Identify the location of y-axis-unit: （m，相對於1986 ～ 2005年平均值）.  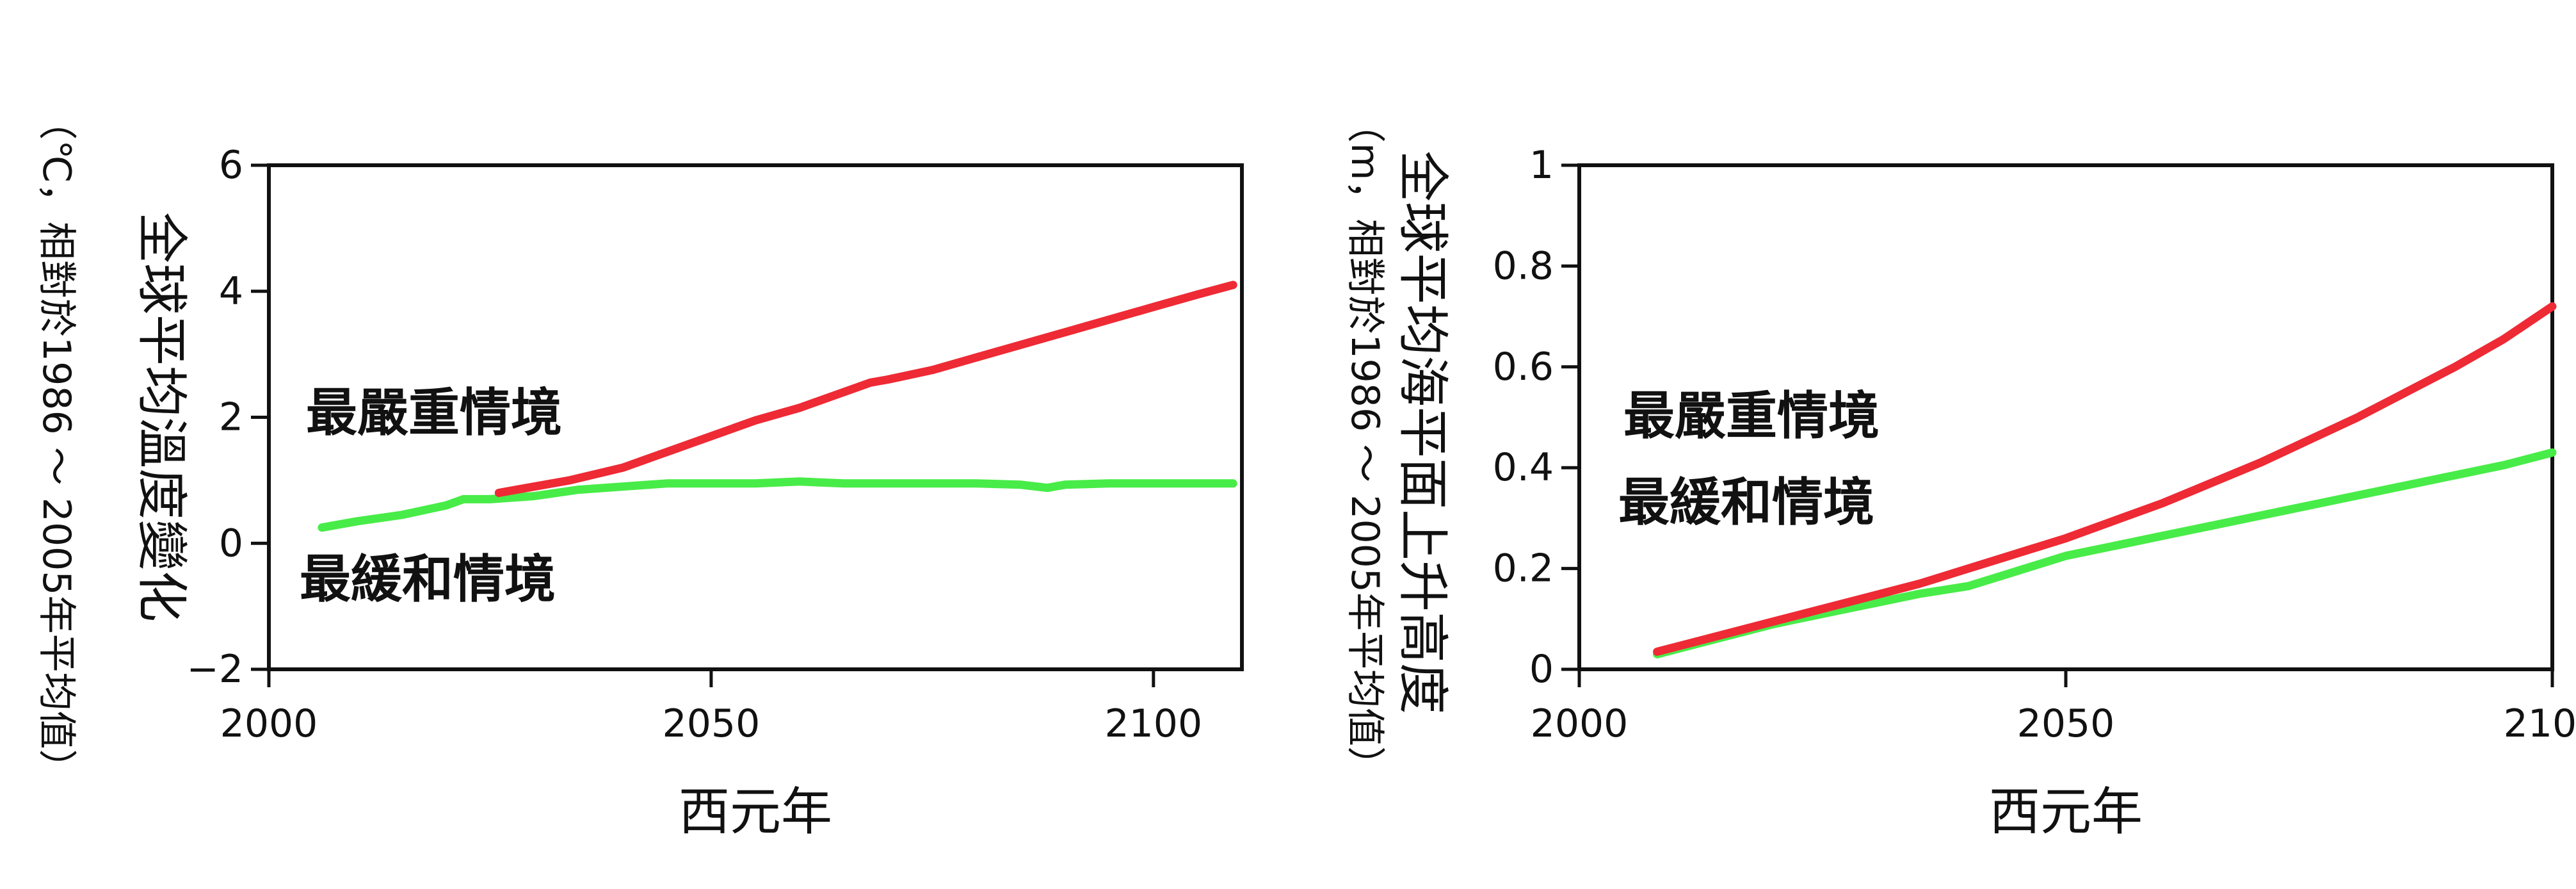
(1364, 444).